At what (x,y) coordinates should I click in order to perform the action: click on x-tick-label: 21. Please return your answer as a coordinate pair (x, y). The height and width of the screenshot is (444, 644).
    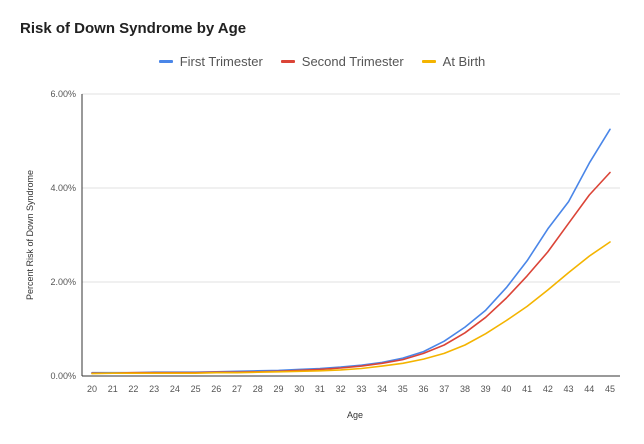
    Looking at the image, I should click on (113, 389).